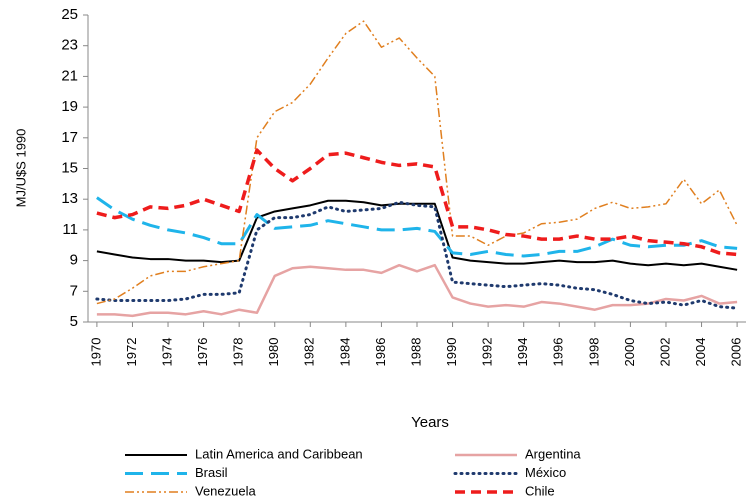 The width and height of the screenshot is (747, 504). What do you see at coordinates (95, 352) in the screenshot?
I see `x-tick-label: 1970` at bounding box center [95, 352].